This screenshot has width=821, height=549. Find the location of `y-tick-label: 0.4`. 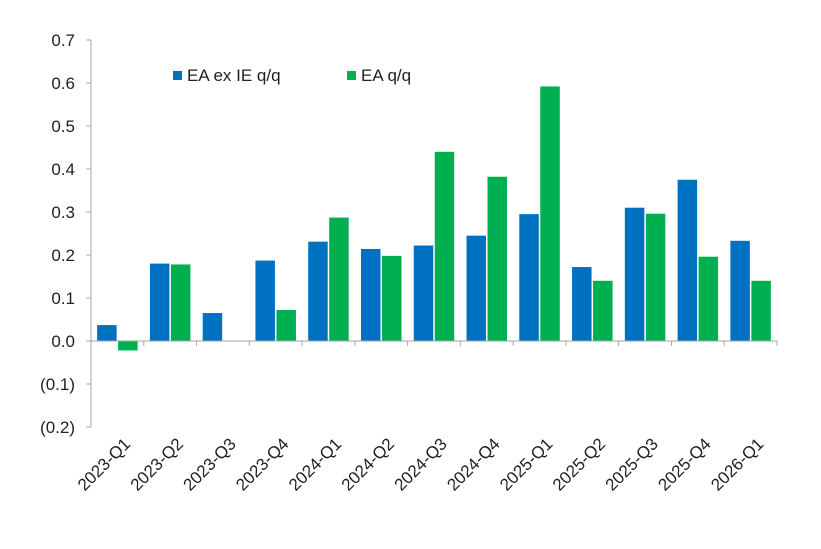

y-tick-label: 0.4 is located at coordinates (63, 169).